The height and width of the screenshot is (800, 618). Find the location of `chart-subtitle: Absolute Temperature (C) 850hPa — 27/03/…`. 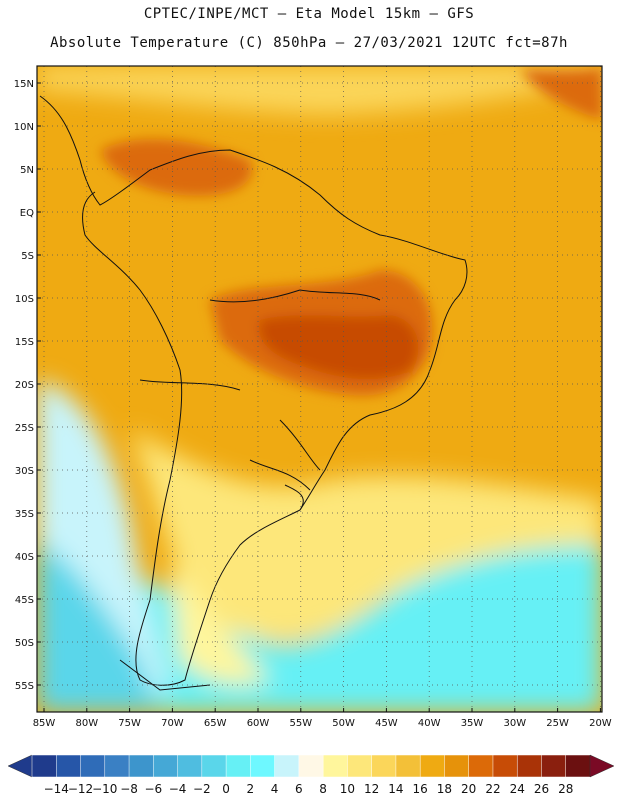

chart-subtitle: Absolute Temperature (C) 850hPa — 27/03/… is located at coordinates (309, 43).